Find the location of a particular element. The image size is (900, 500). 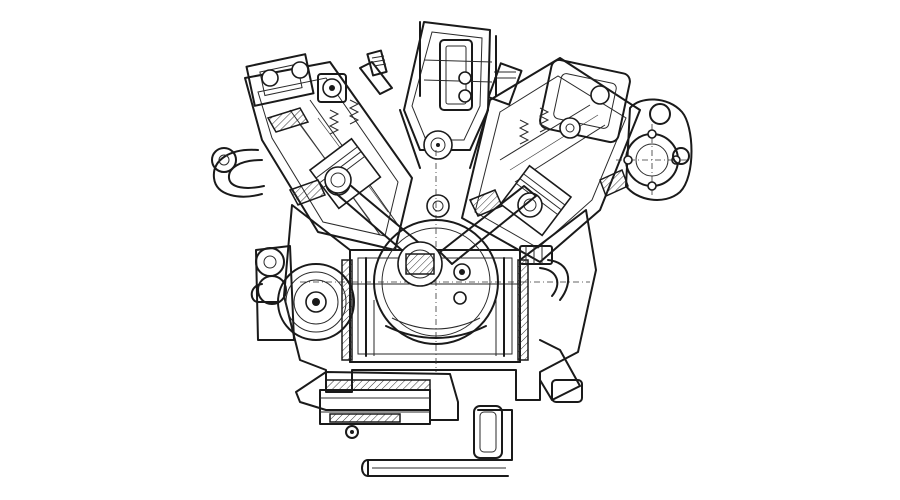

right-wrist-pin is located at coordinates (530, 205).